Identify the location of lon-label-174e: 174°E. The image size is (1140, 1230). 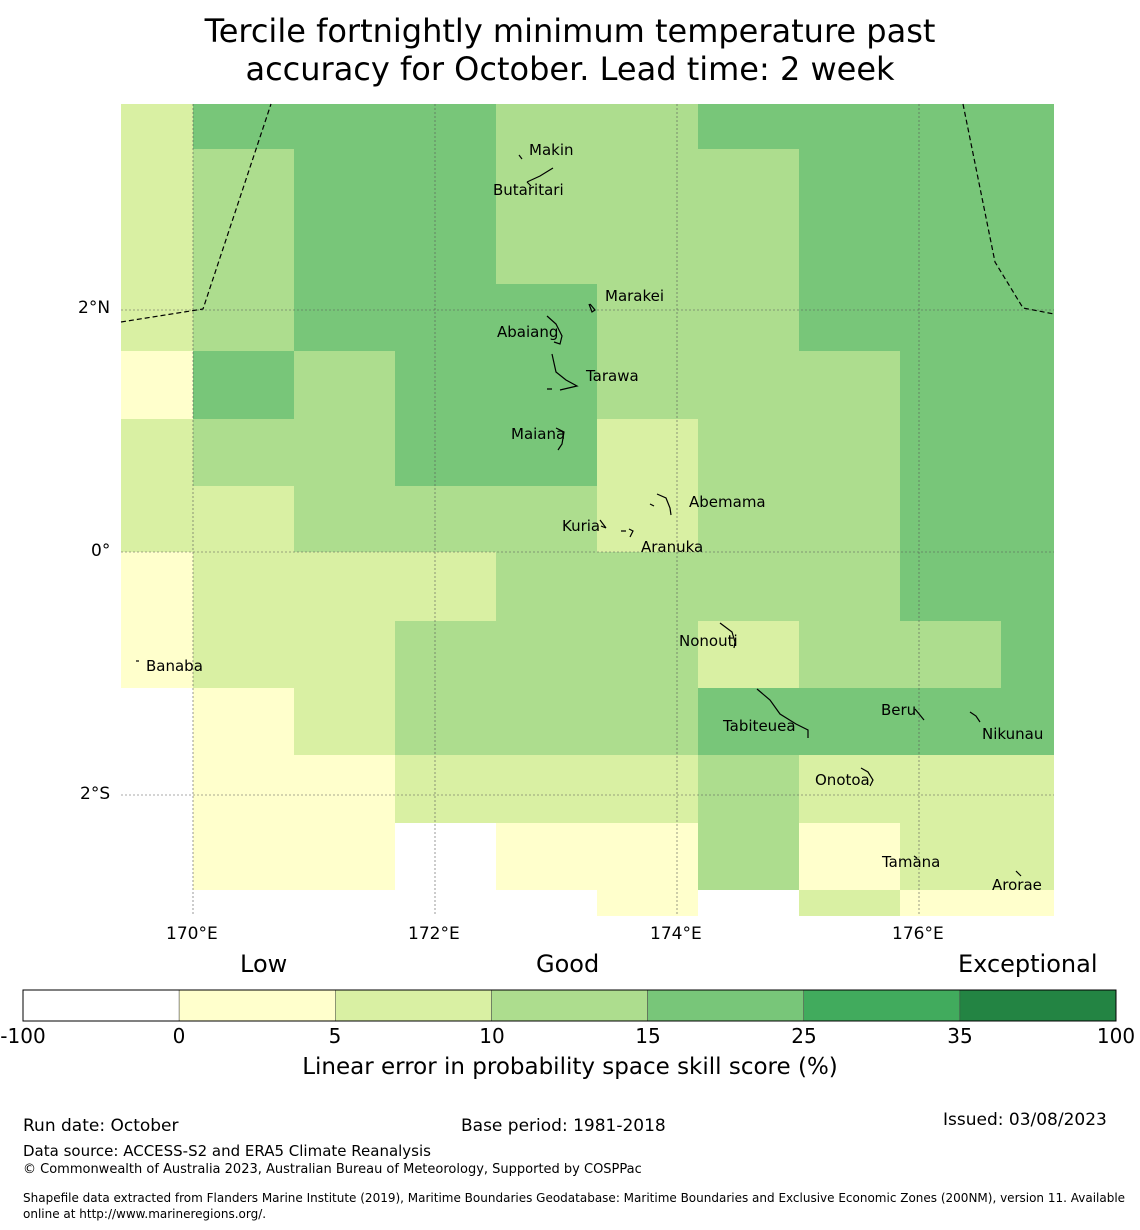
(676, 934).